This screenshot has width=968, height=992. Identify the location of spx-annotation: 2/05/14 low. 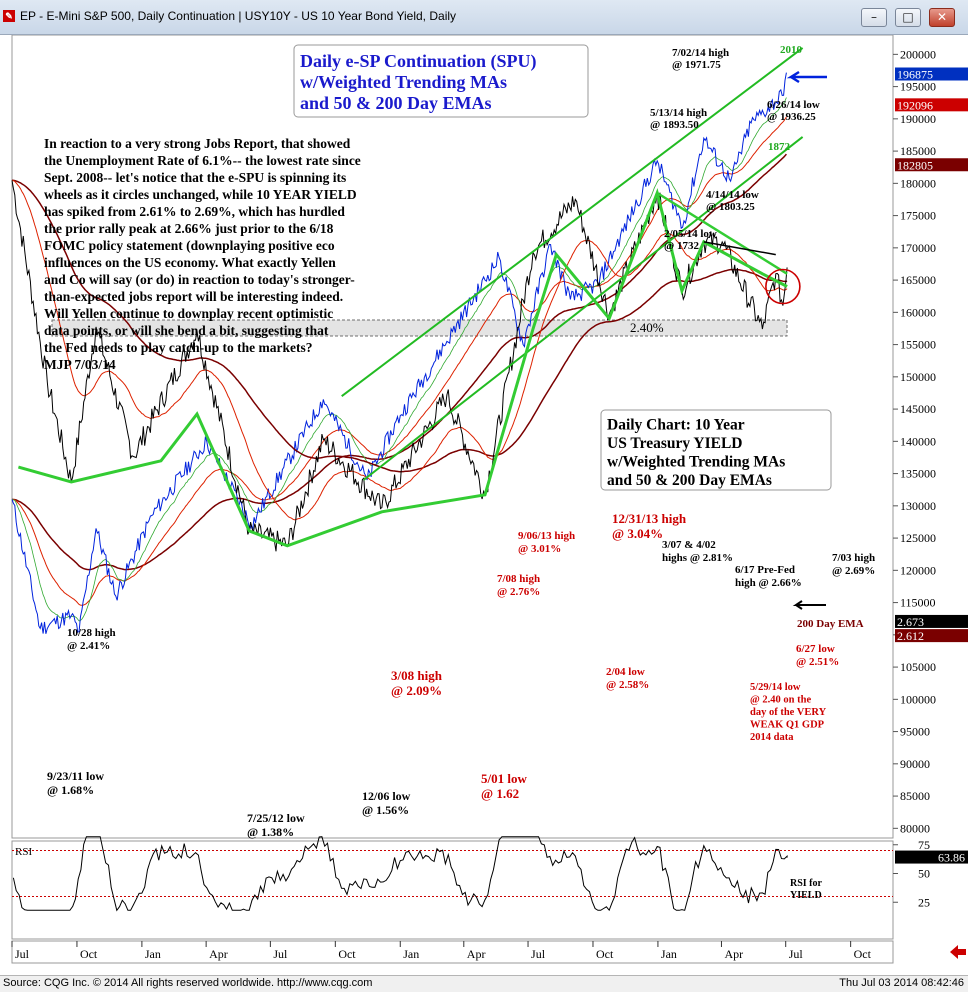
(690, 234).